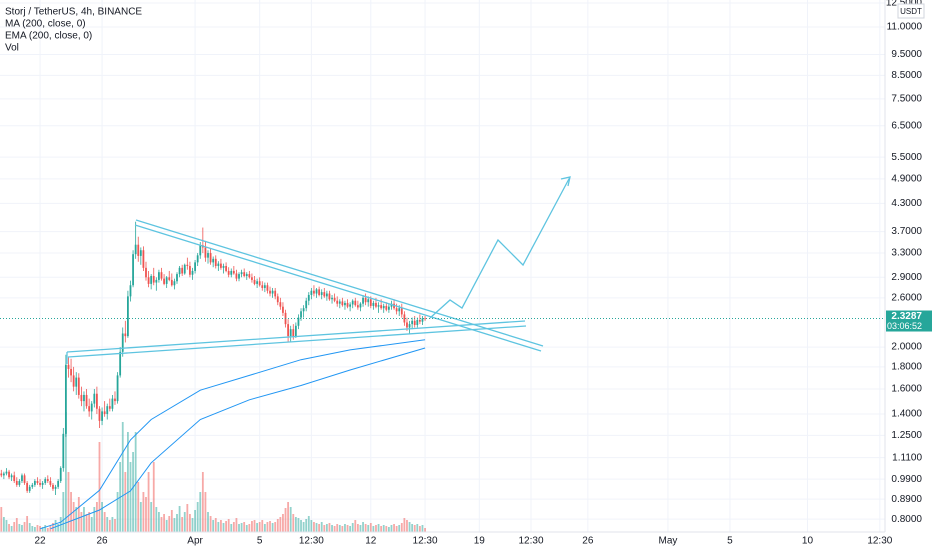  I want to click on x-tick-label: May, so click(667, 541).